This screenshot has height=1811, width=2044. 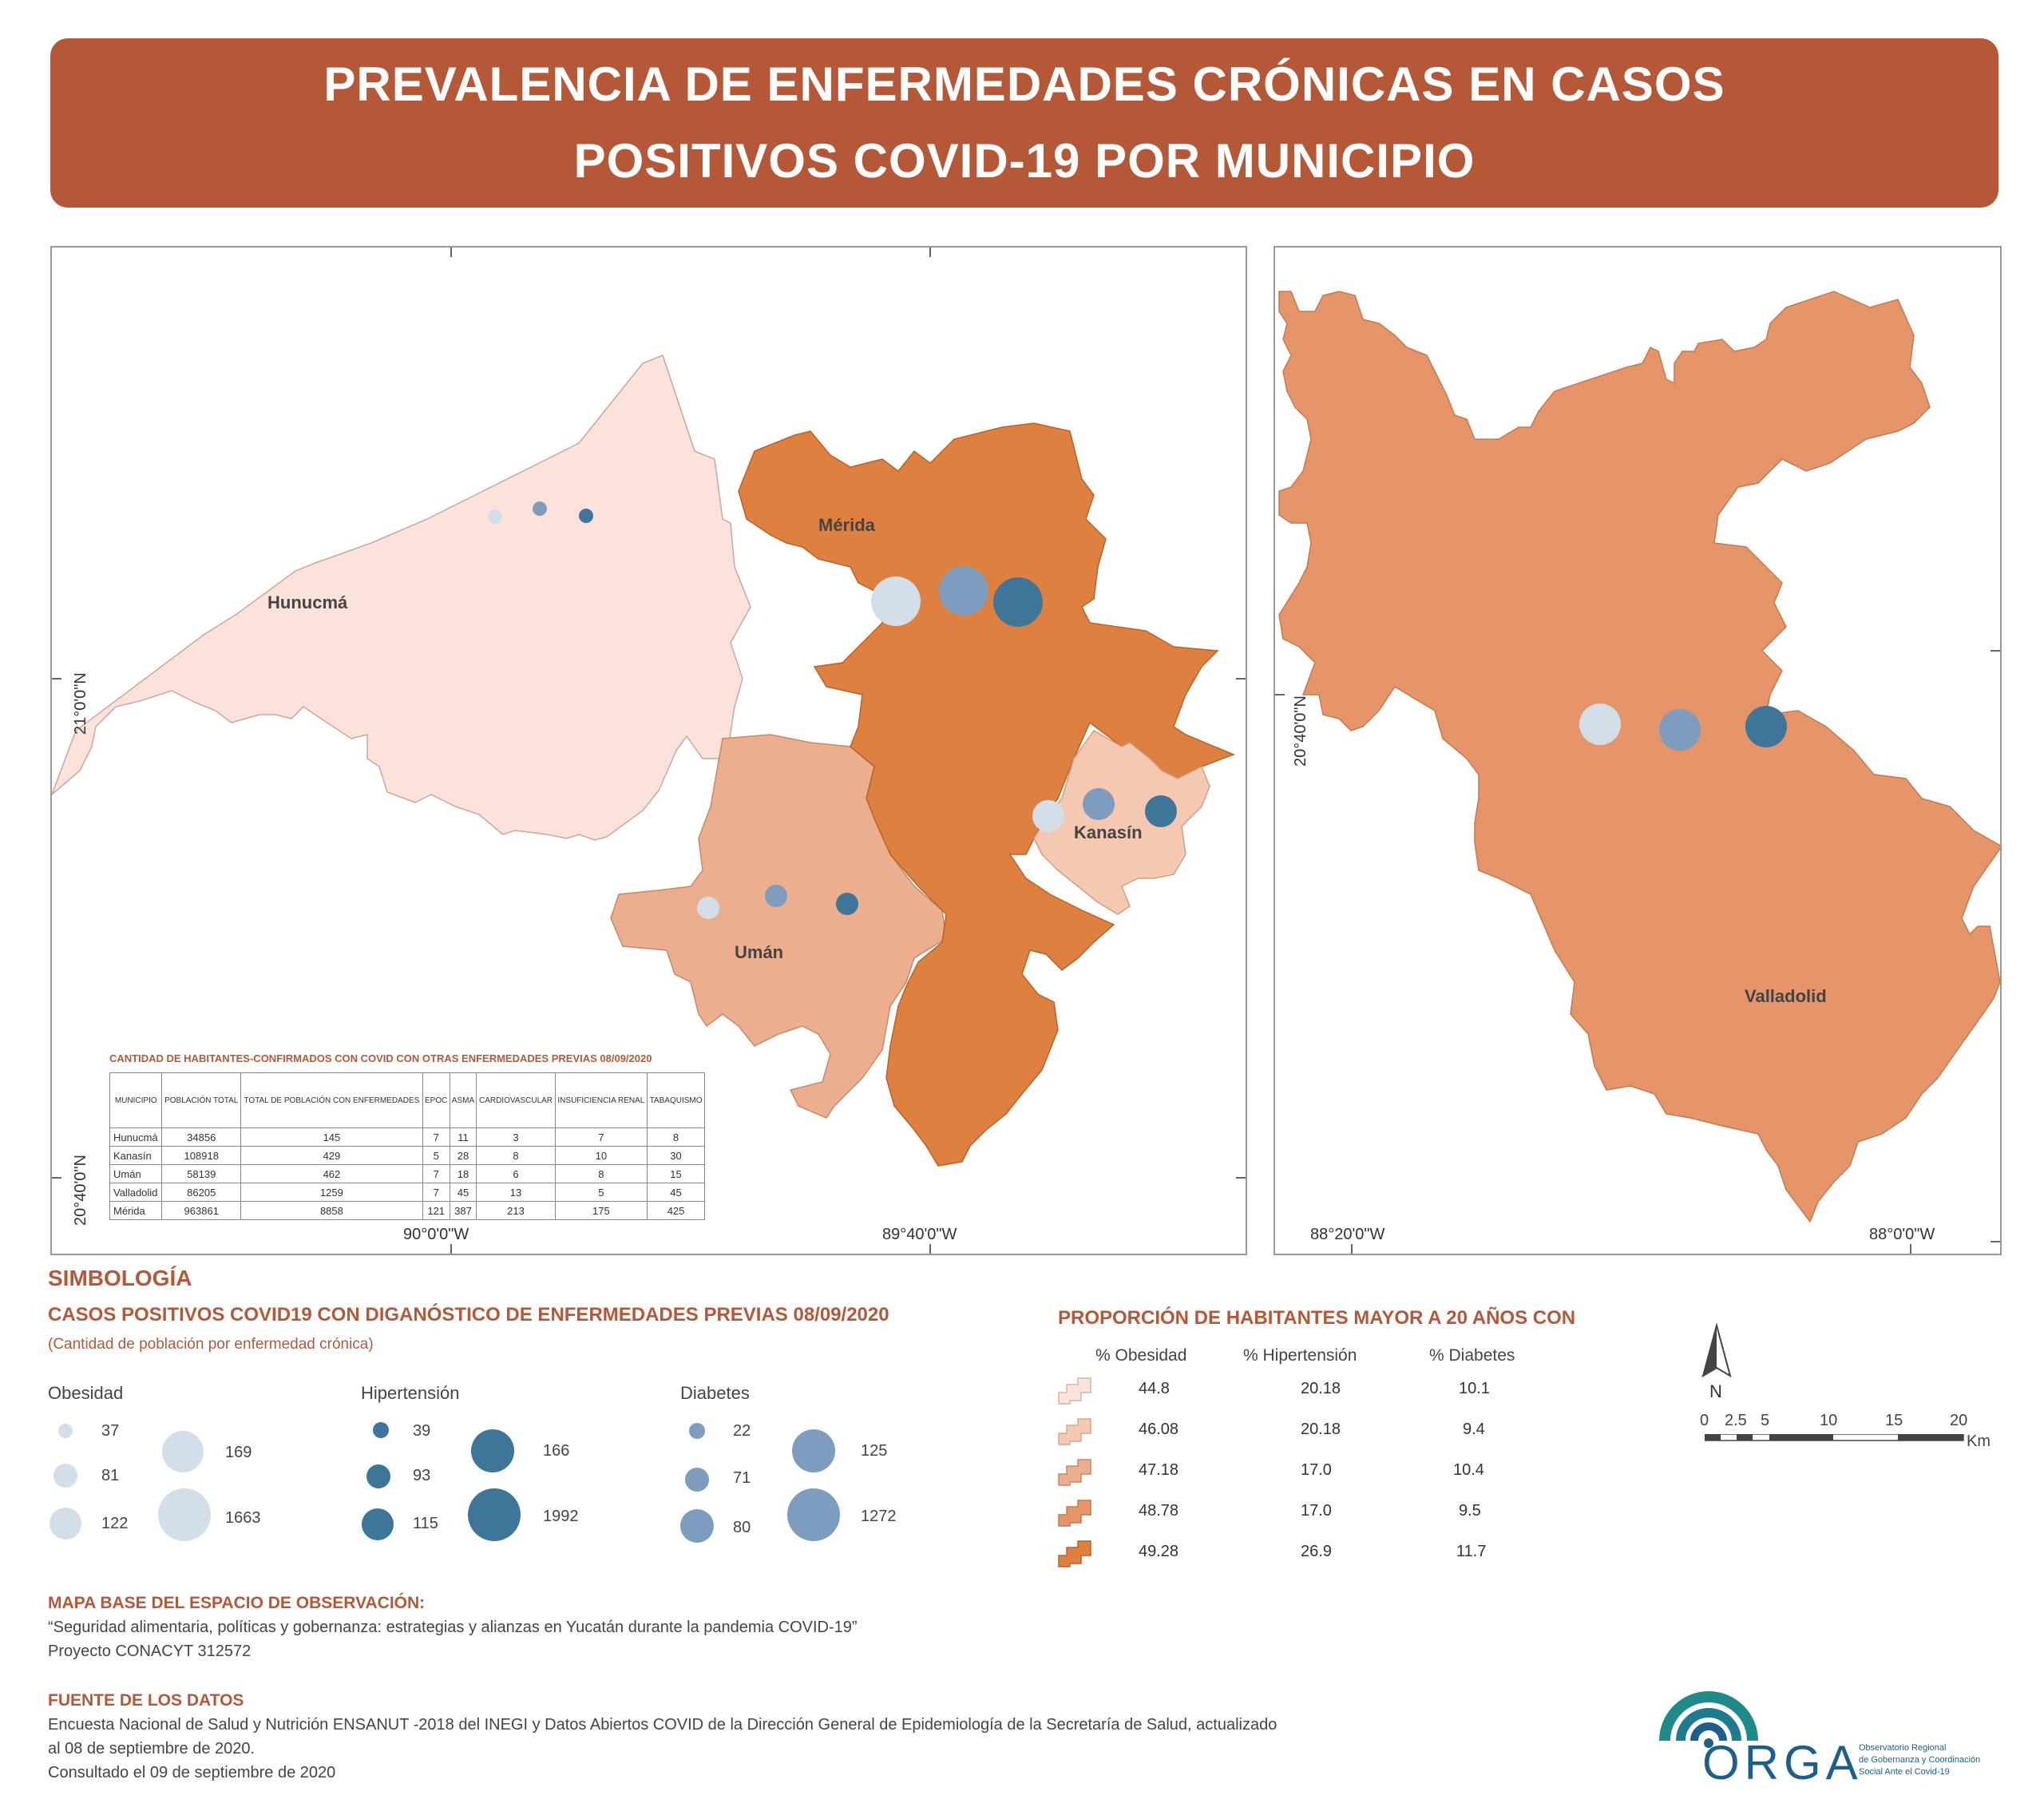 I want to click on merida-hipertension-circle, so click(x=1018, y=602).